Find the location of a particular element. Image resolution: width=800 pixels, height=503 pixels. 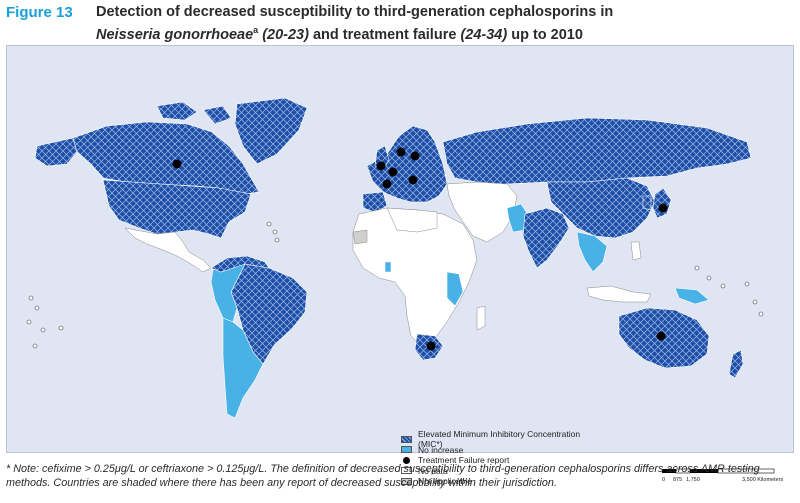

region-japan is located at coordinates (662, 203).